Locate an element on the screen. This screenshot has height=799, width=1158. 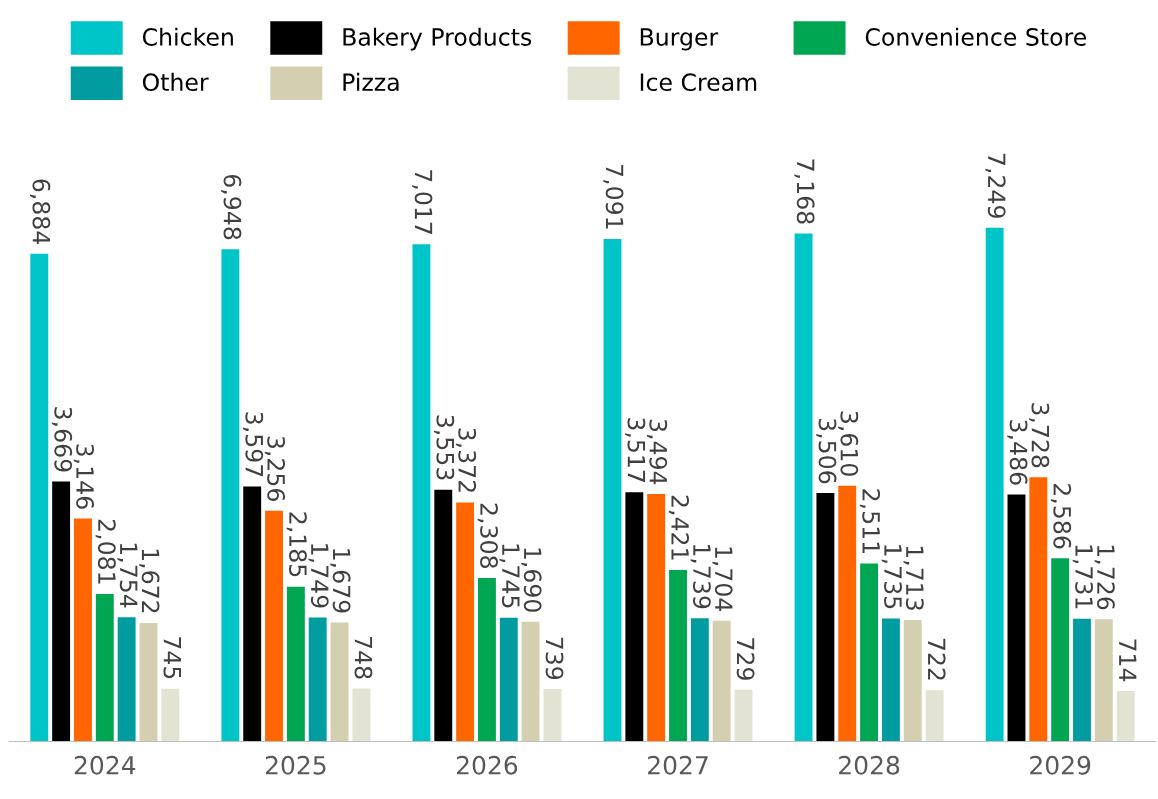
x-tick-label: 2027 is located at coordinates (678, 765).